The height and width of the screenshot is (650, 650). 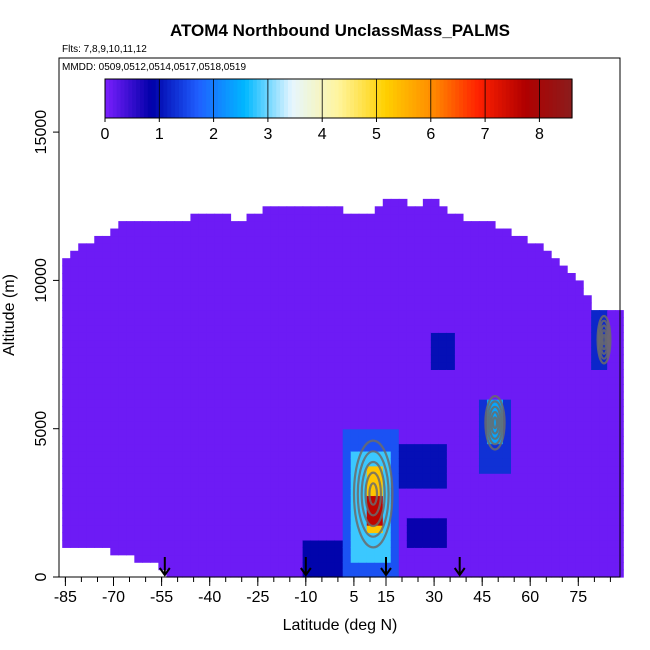 I want to click on dates-note: MMDD: 0509,0512,0514,0517,0518,0519, so click(x=154, y=67).